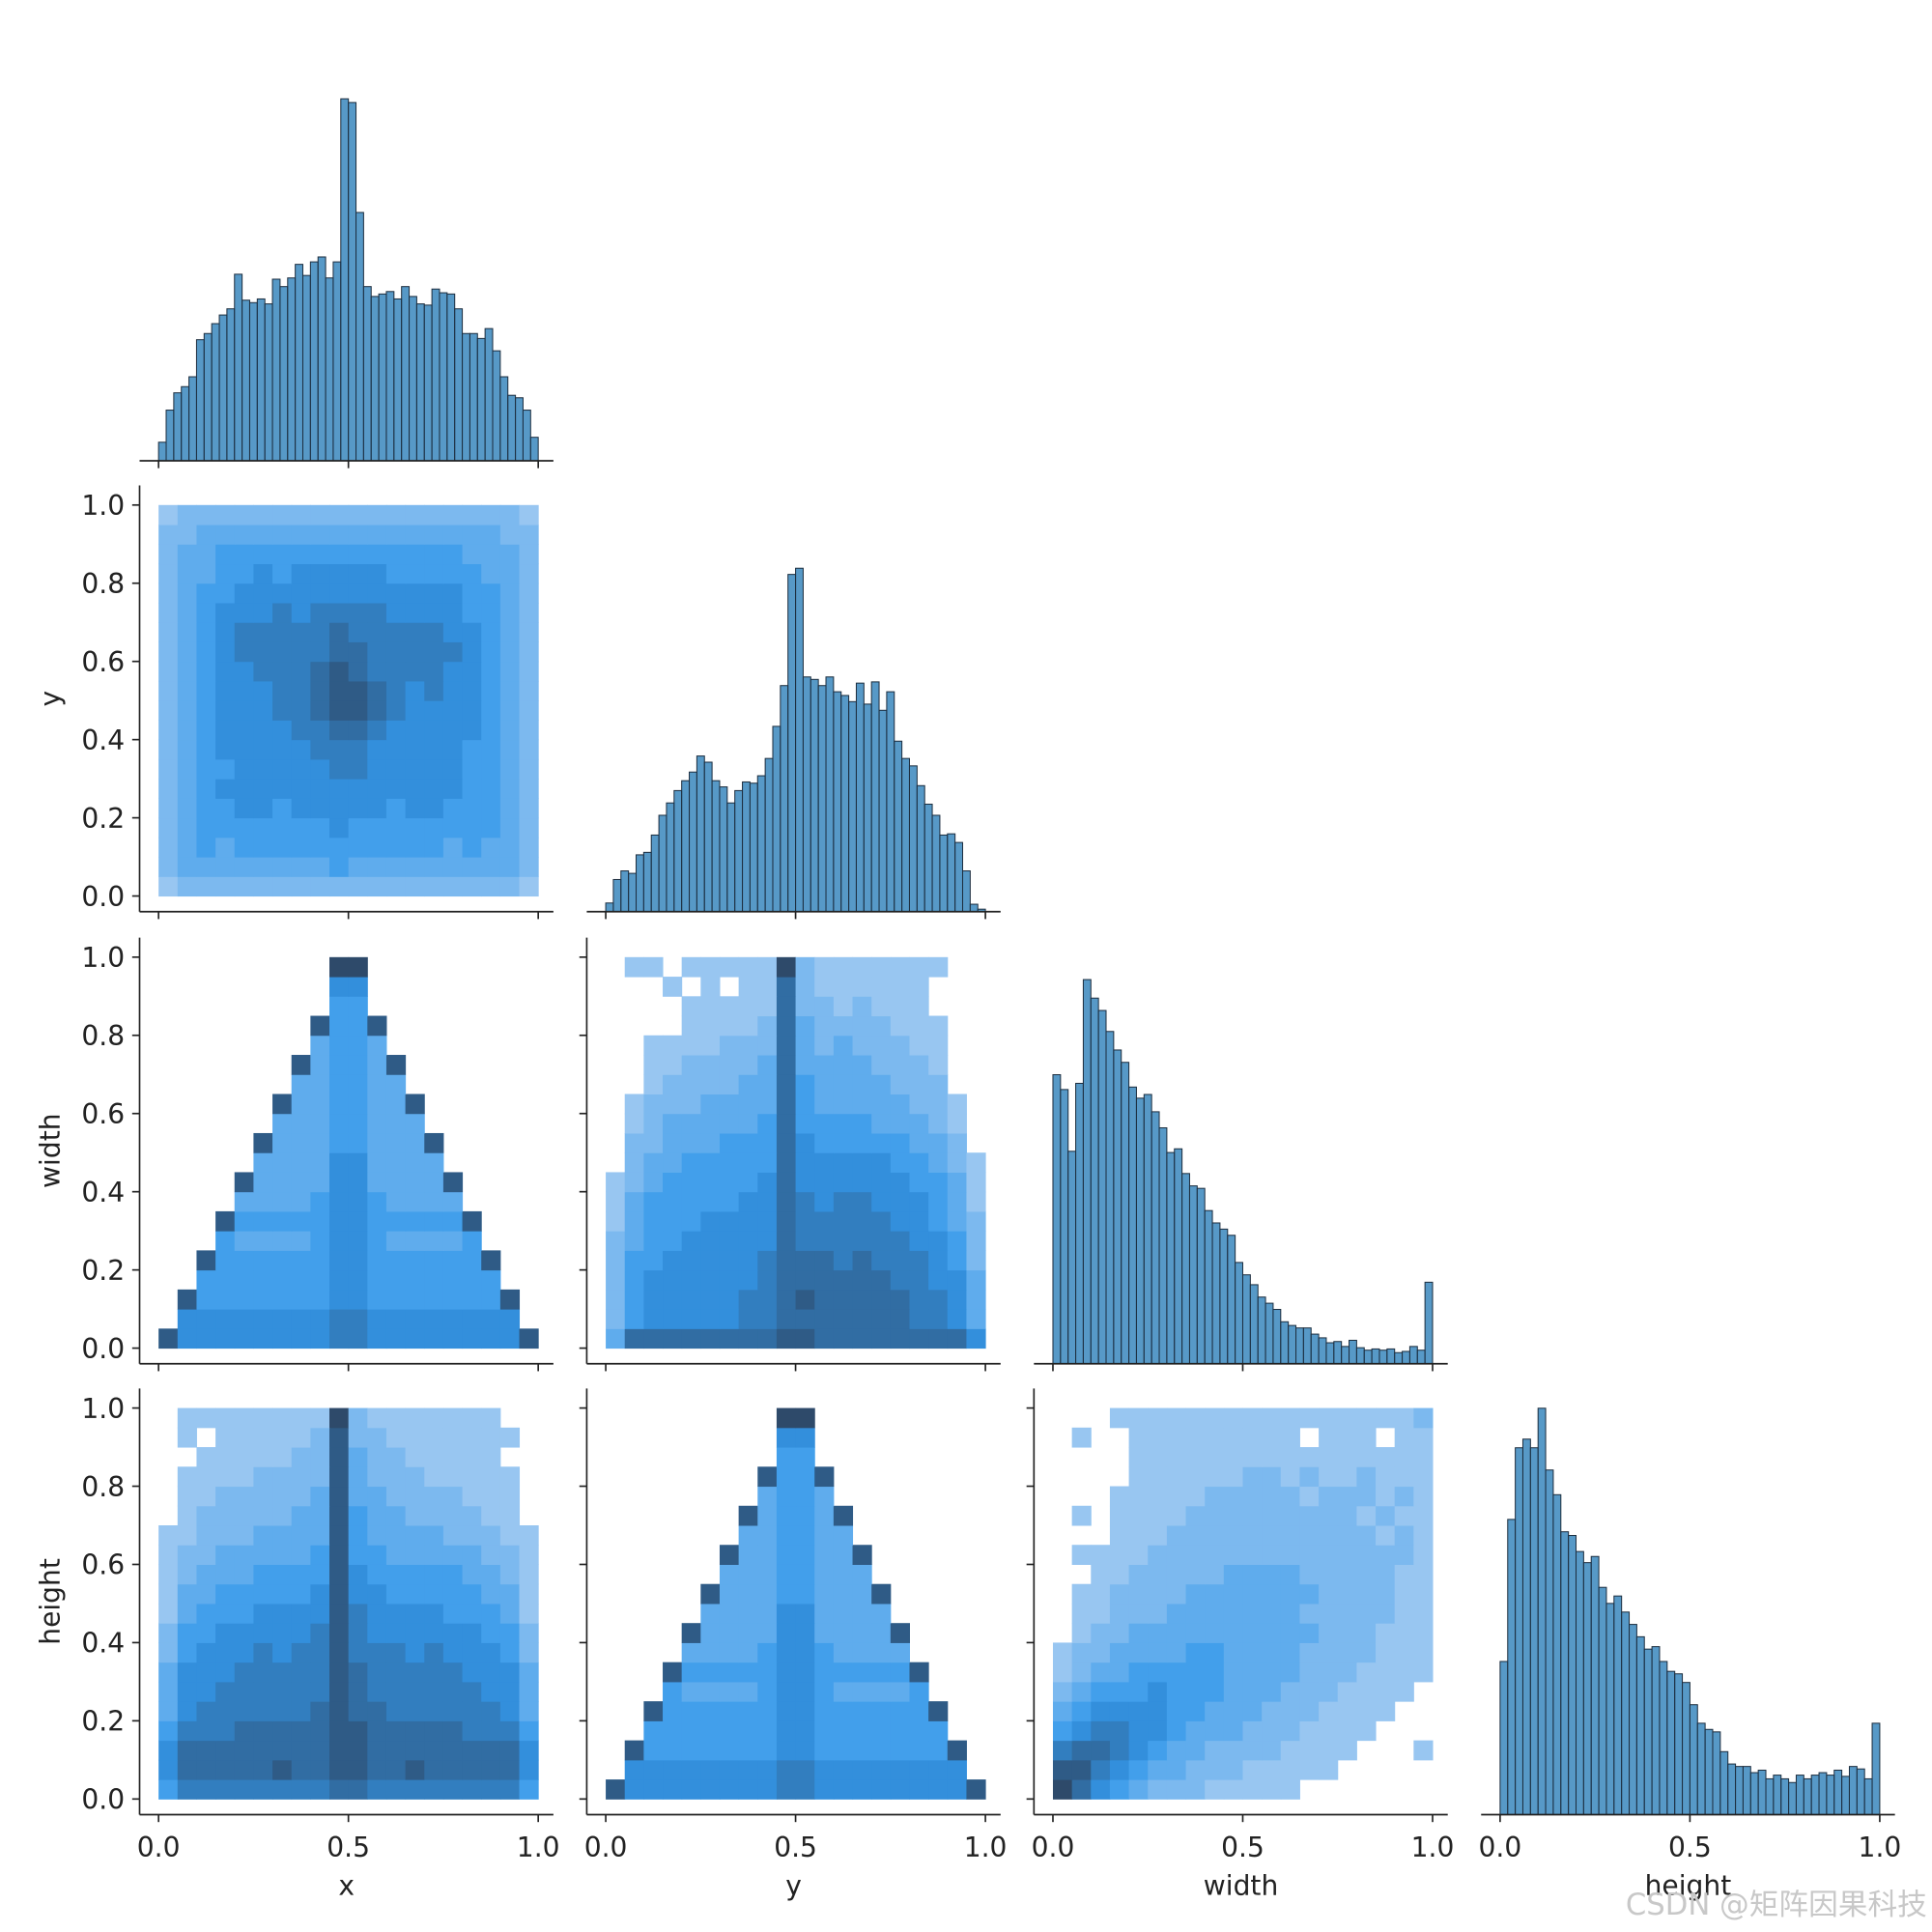  What do you see at coordinates (103, 1036) in the screenshot?
I see `y-tick-label: 0.8` at bounding box center [103, 1036].